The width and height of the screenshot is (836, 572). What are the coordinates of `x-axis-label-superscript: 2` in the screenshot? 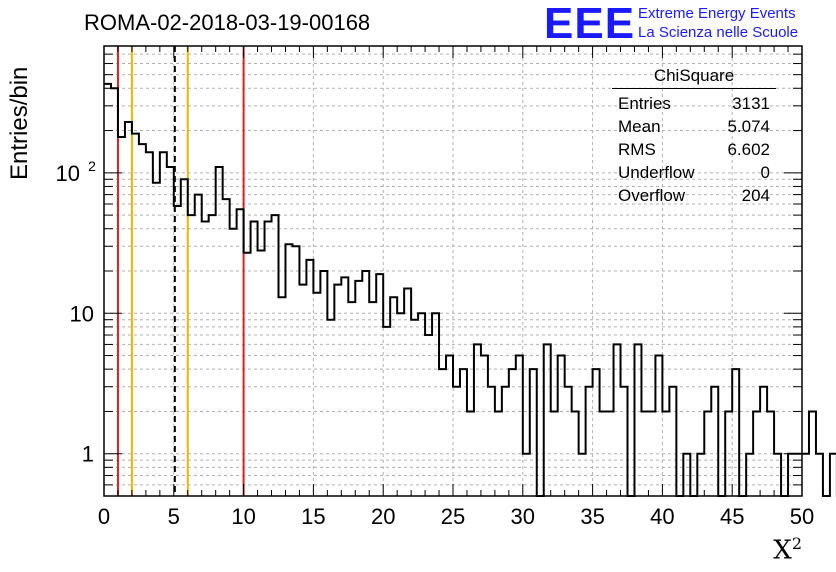 It's located at (796, 544).